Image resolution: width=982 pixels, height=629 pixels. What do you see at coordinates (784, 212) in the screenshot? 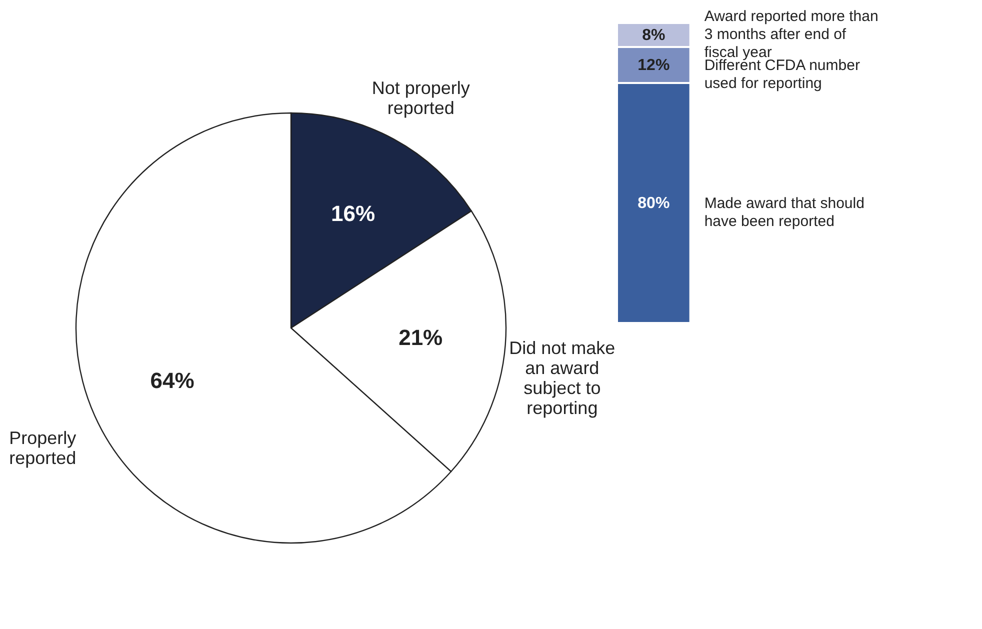
I see `series-label: Made award that should have been reported` at bounding box center [784, 212].